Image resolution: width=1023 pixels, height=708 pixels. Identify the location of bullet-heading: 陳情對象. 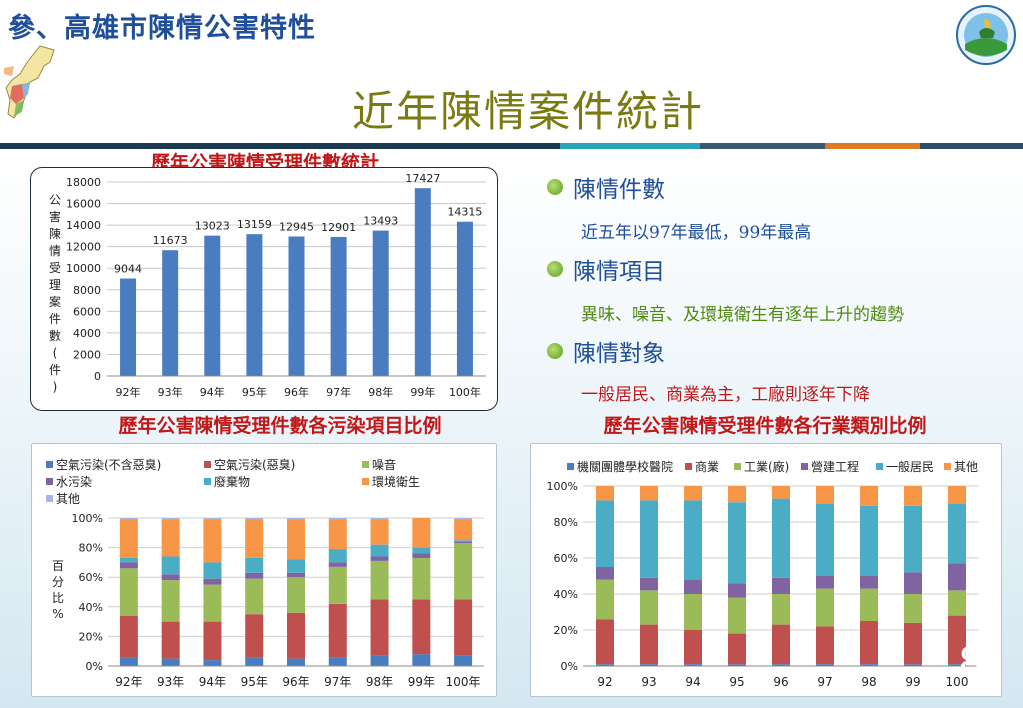
(606, 351).